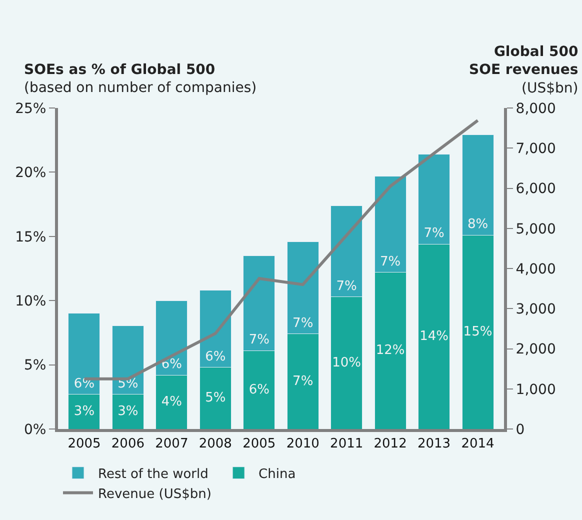  What do you see at coordinates (215, 398) in the screenshot?
I see `data-label: 5%` at bounding box center [215, 398].